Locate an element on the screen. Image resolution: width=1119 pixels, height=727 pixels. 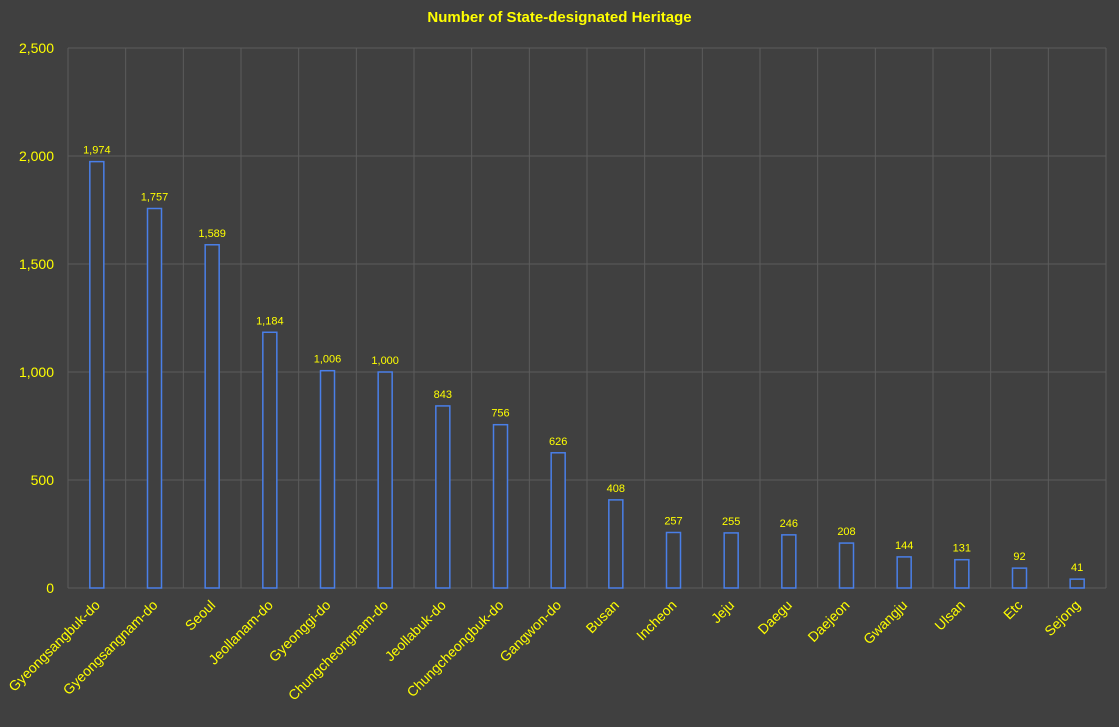
y-tick-label: 1,500 is located at coordinates (36, 264).